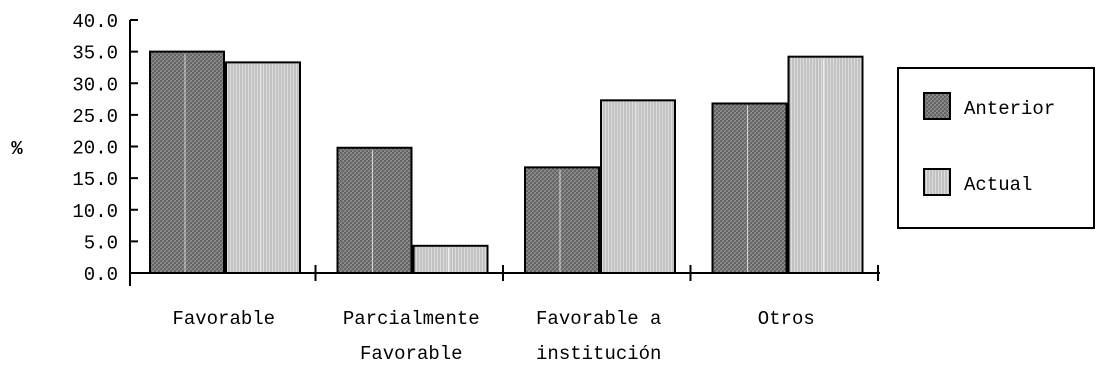  What do you see at coordinates (937, 106) in the screenshot?
I see `legend-swatch-anterior` at bounding box center [937, 106].